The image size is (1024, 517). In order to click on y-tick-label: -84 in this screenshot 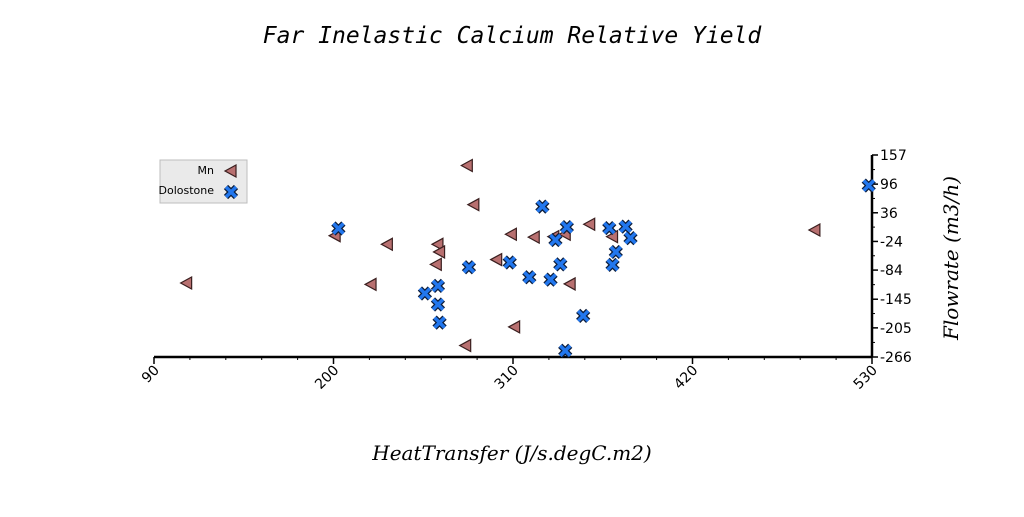, I will do `click(891, 271)`.